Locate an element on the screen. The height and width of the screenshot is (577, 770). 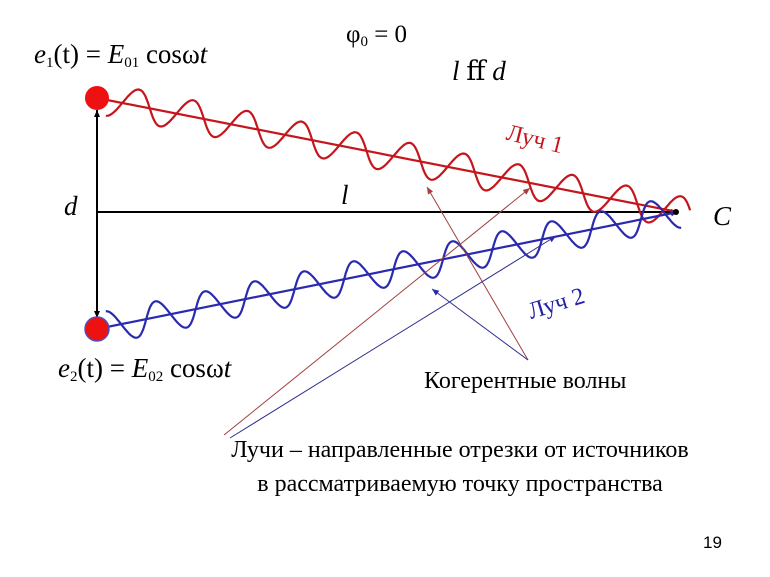
phi-var: φ is located at coordinates (353, 34).